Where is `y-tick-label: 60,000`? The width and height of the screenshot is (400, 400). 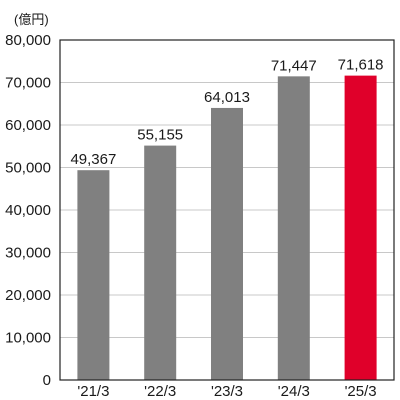 y-tick-label: 60,000 is located at coordinates (28, 125).